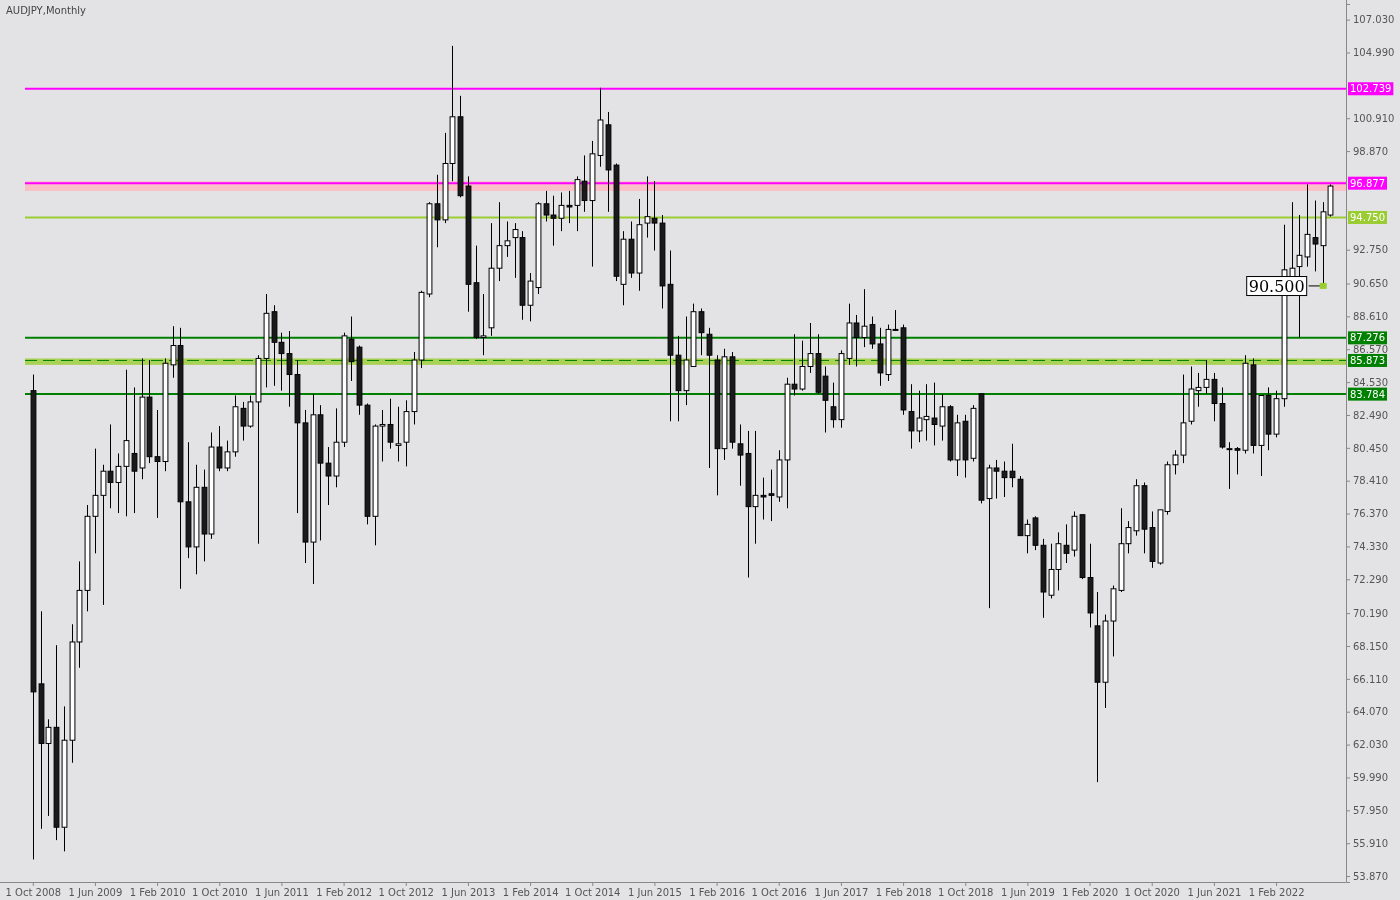 Image resolution: width=1400 pixels, height=900 pixels. What do you see at coordinates (1370, 646) in the screenshot?
I see `y-tick-label: 68.150` at bounding box center [1370, 646].